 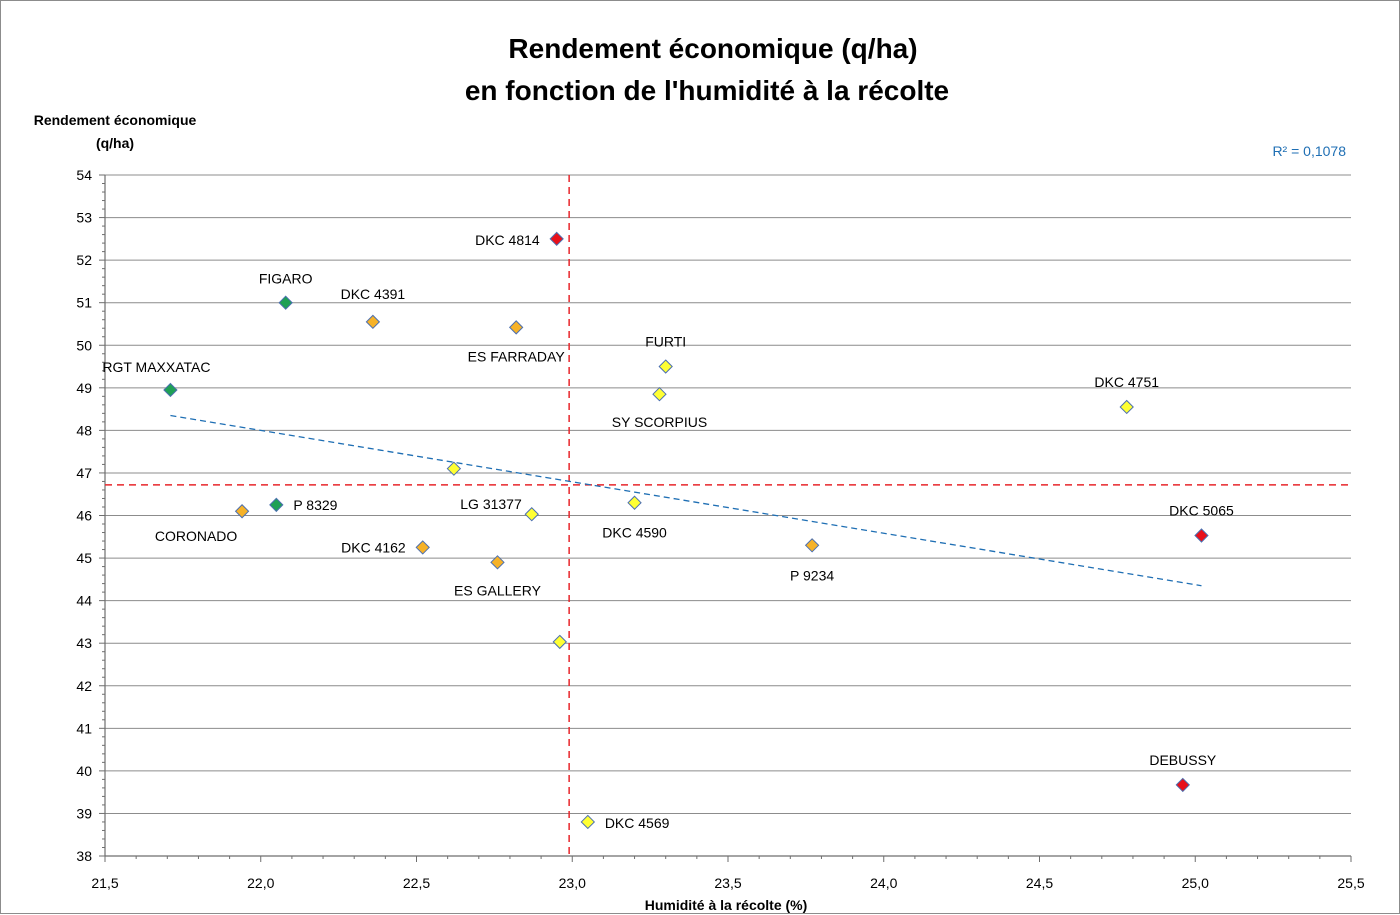 I want to click on point-label: DKC 4814, so click(x=507, y=240).